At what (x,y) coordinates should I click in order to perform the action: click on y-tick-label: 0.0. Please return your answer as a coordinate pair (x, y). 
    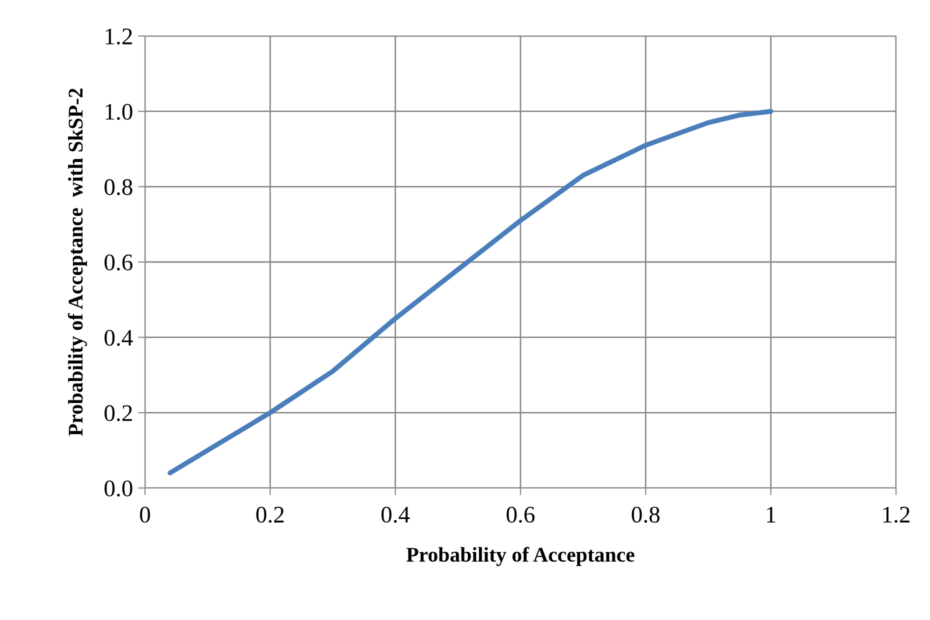
    Looking at the image, I should click on (118, 488).